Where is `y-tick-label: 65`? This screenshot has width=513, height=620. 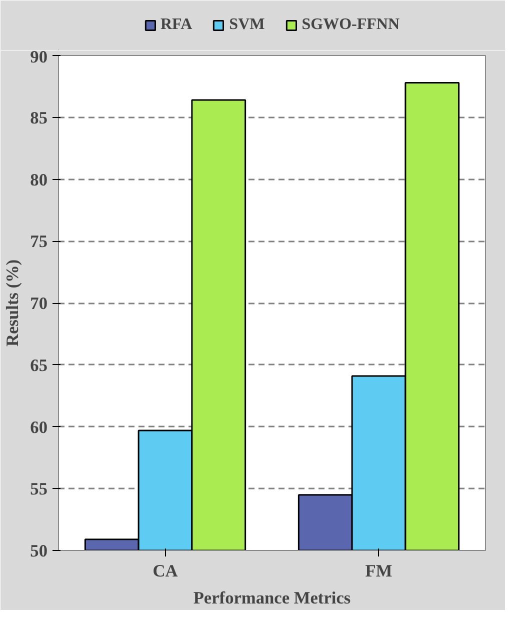
y-tick-label: 65 is located at coordinates (39, 365).